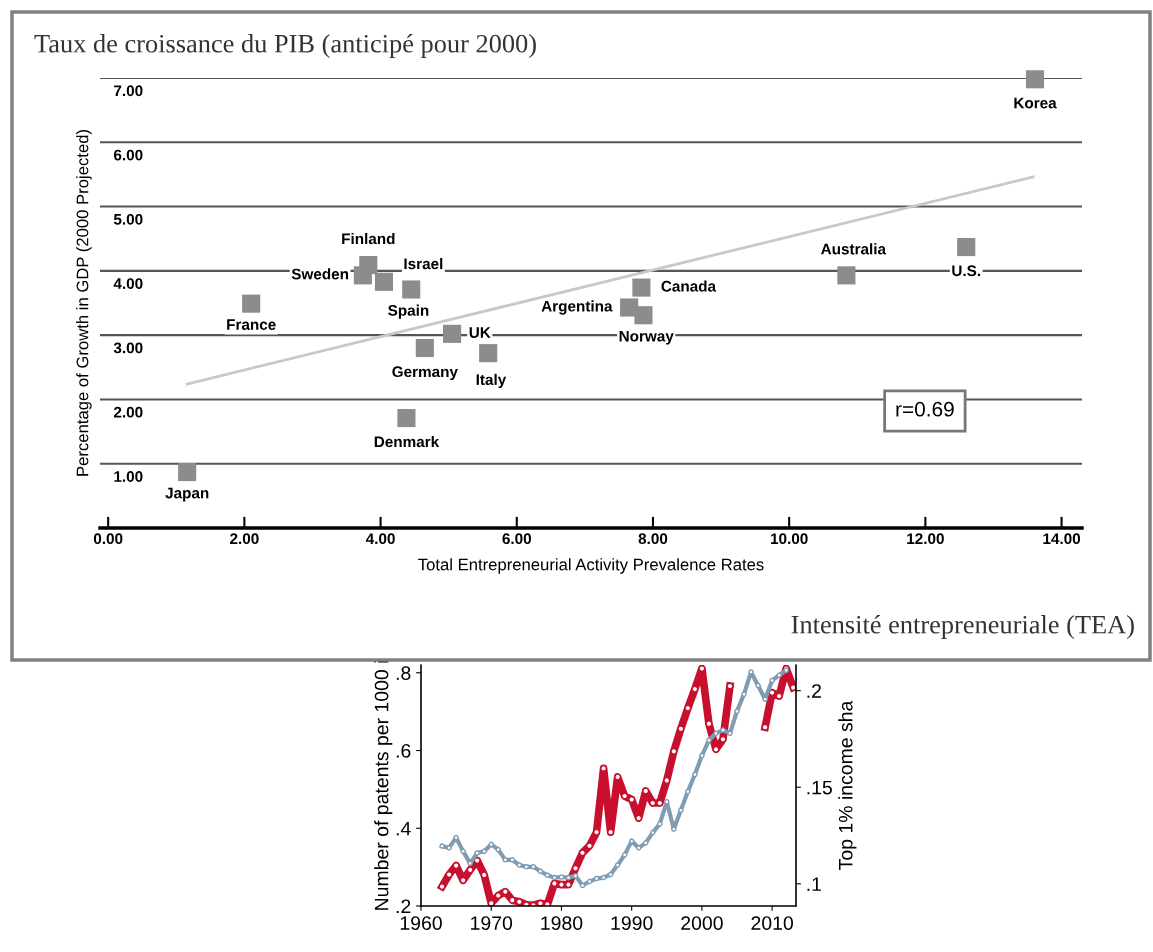 The height and width of the screenshot is (952, 1153). What do you see at coordinates (84, 303) in the screenshot?
I see `y-axis-title: Percentage of Growth in GDP (2000 Projected)` at bounding box center [84, 303].